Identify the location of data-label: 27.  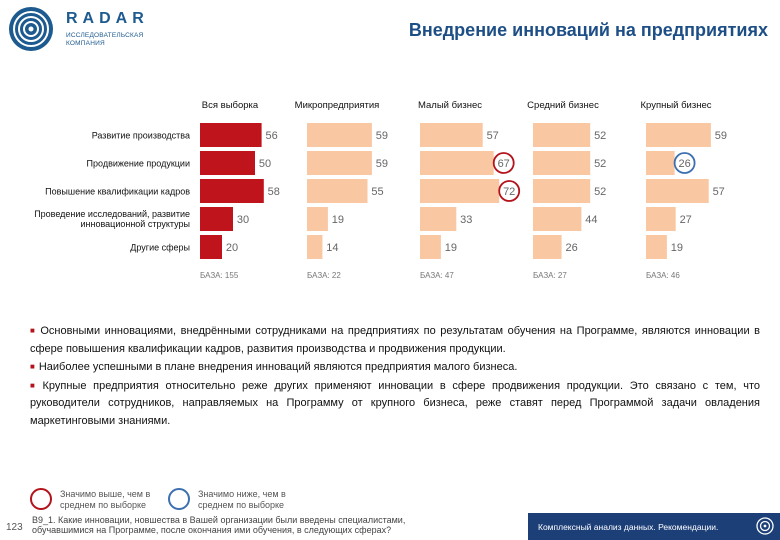
(686, 220).